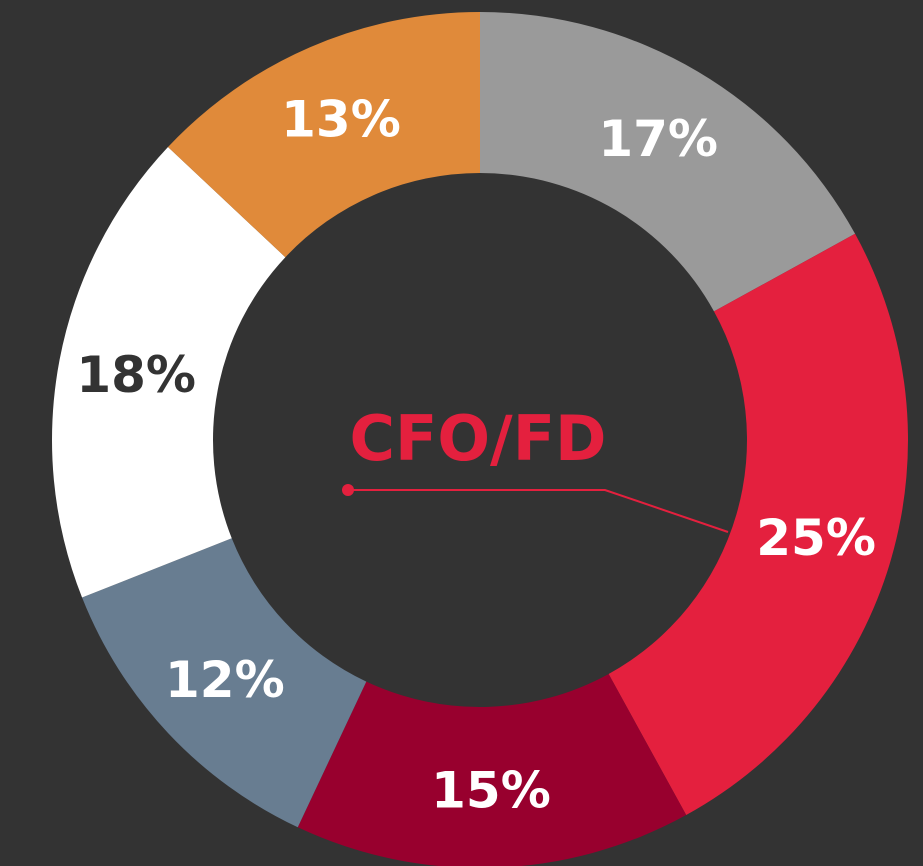  Describe the element at coordinates (341, 119) in the screenshot. I see `value-label: 13%` at that location.